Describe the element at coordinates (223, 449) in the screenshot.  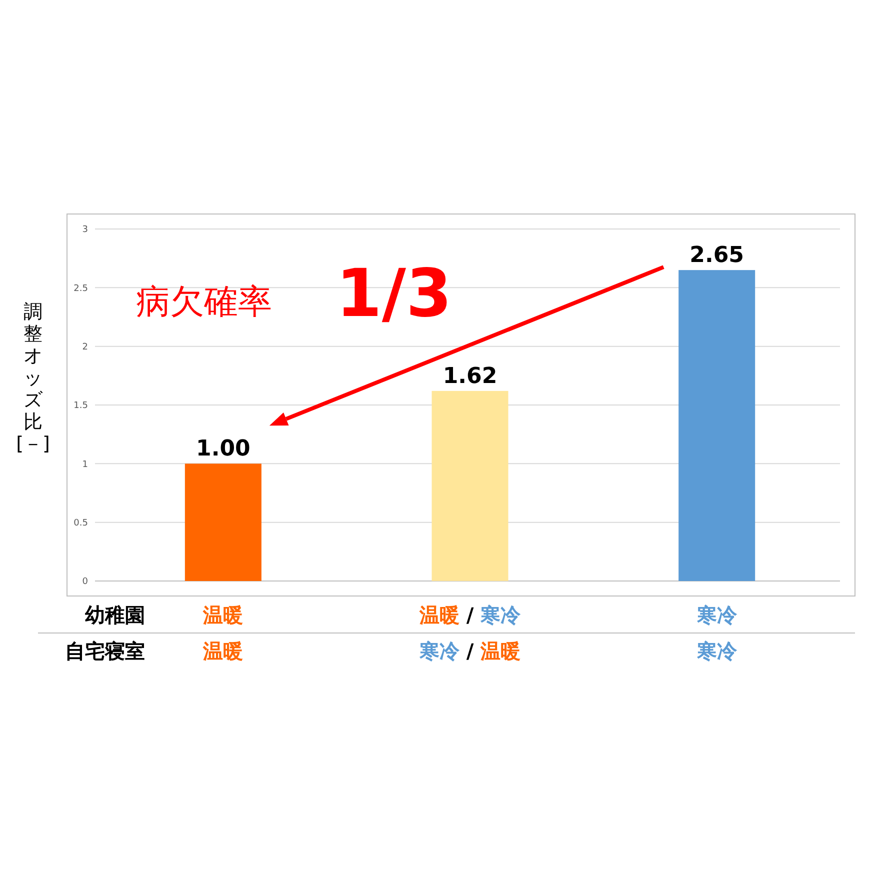
I see `data-label: 1.00` at that location.